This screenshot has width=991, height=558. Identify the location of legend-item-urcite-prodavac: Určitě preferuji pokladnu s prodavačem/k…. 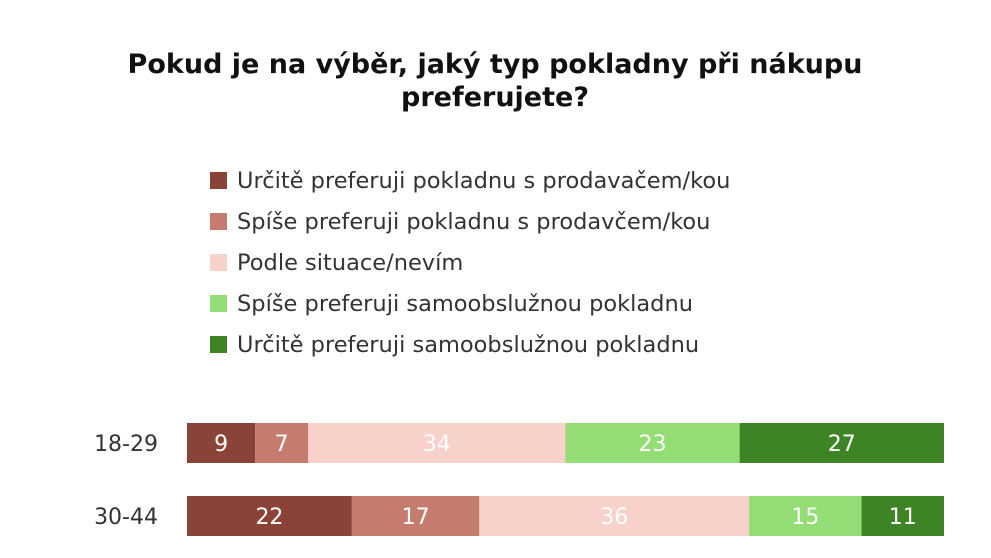
(470, 180).